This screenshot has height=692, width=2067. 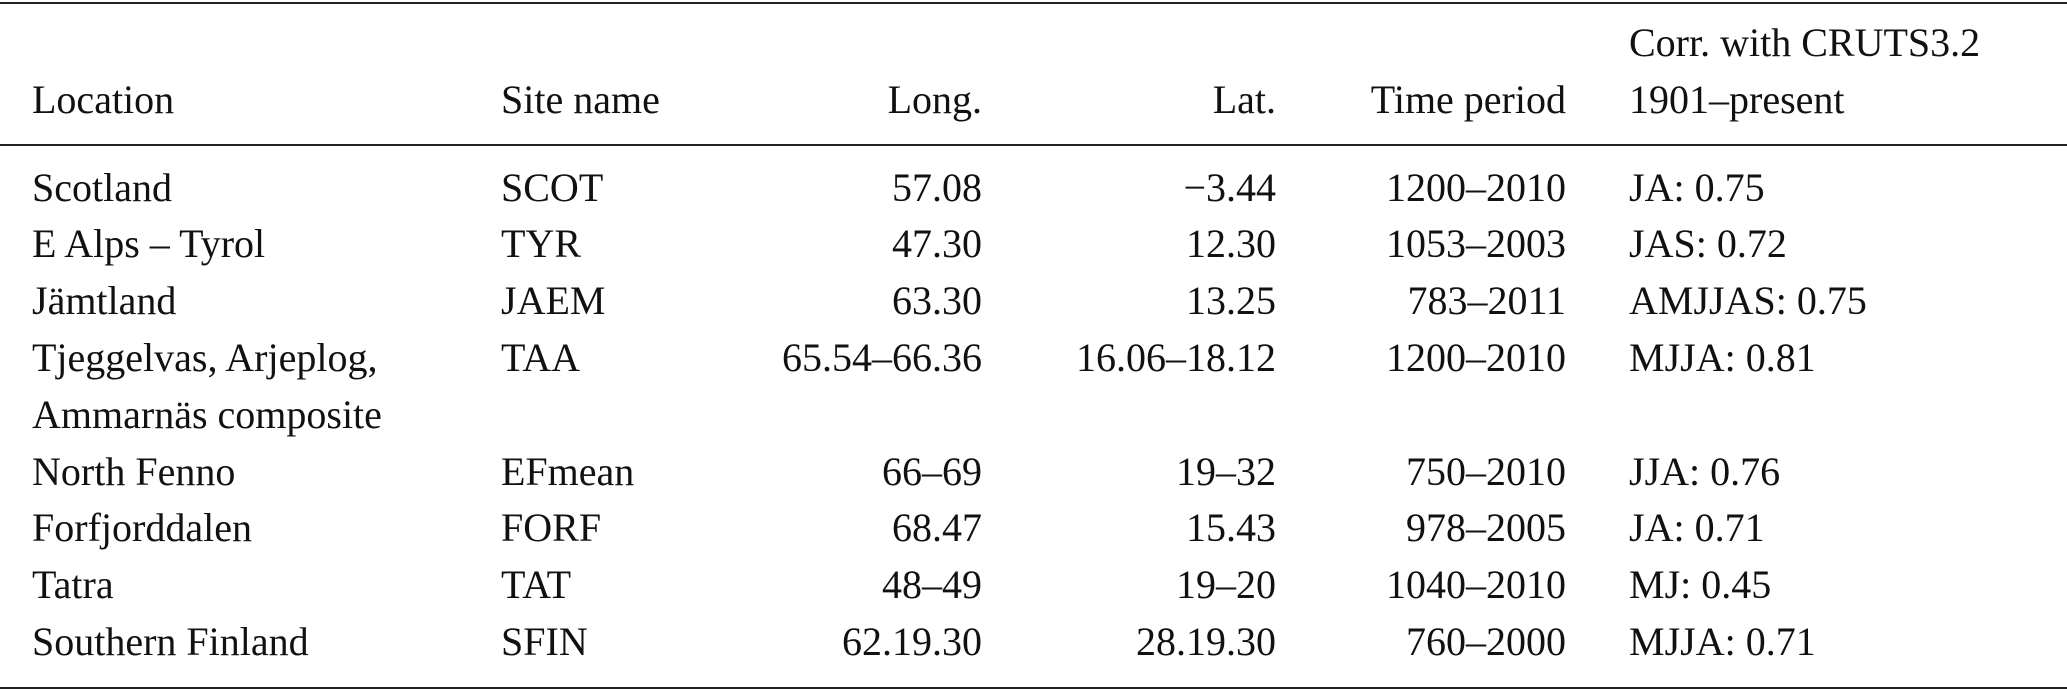 What do you see at coordinates (1033, 3) in the screenshot?
I see `top-rule` at bounding box center [1033, 3].